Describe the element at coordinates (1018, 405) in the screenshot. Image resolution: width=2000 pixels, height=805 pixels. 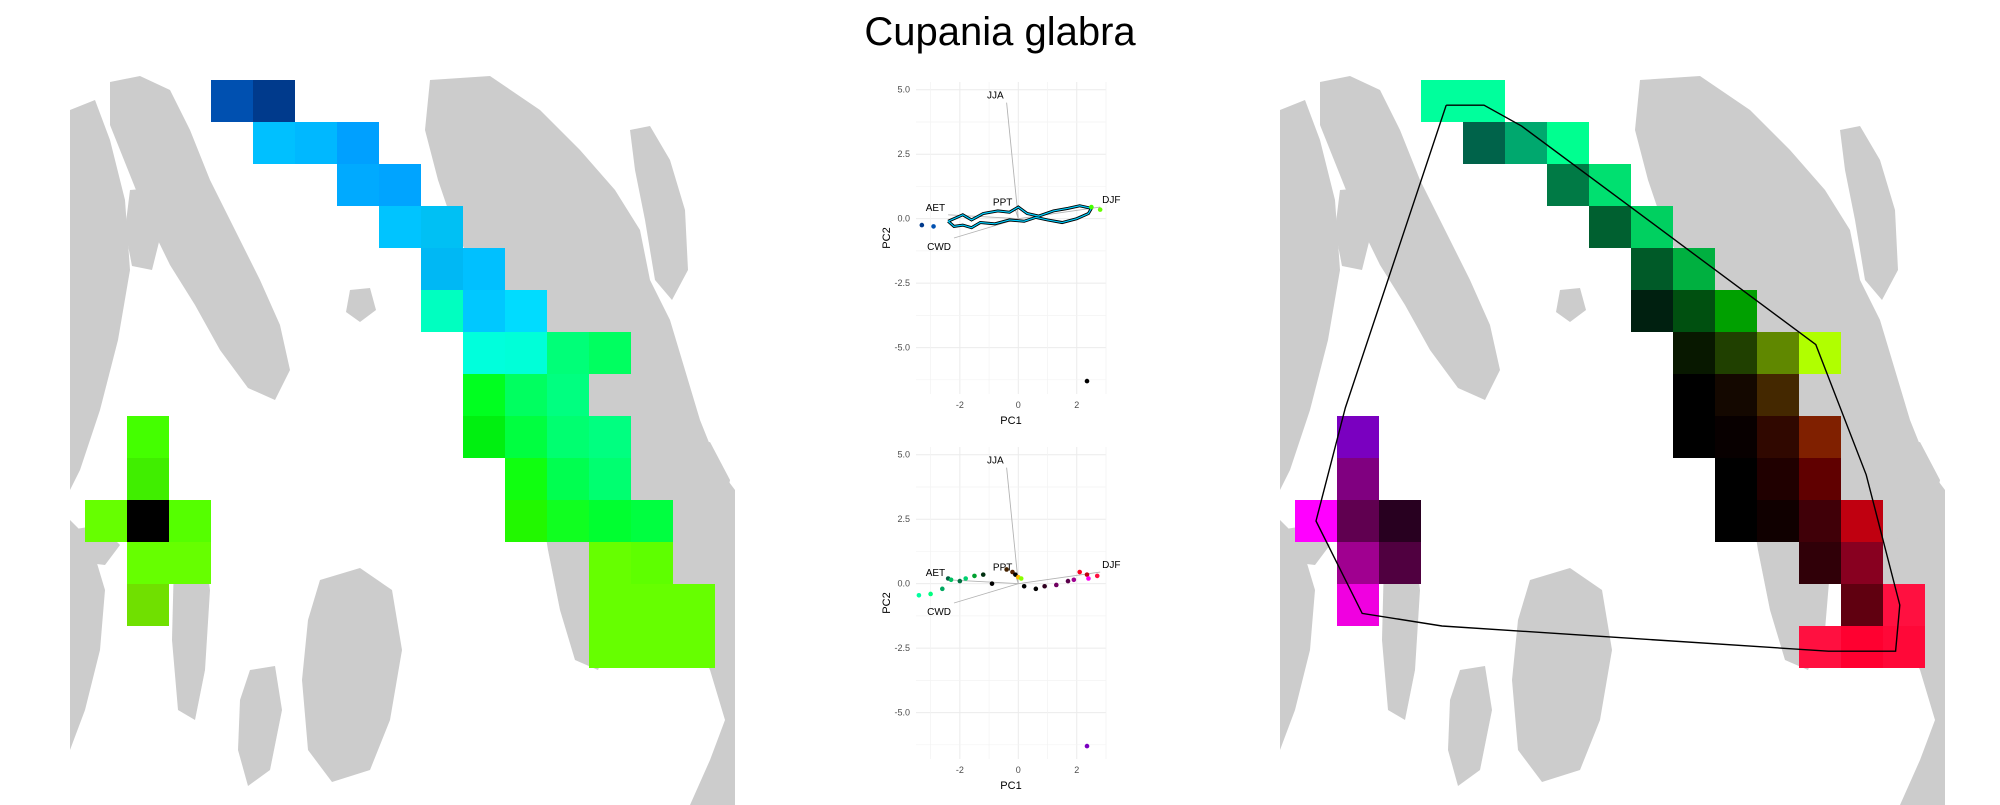
I see `x-tick-label: 0` at that location.